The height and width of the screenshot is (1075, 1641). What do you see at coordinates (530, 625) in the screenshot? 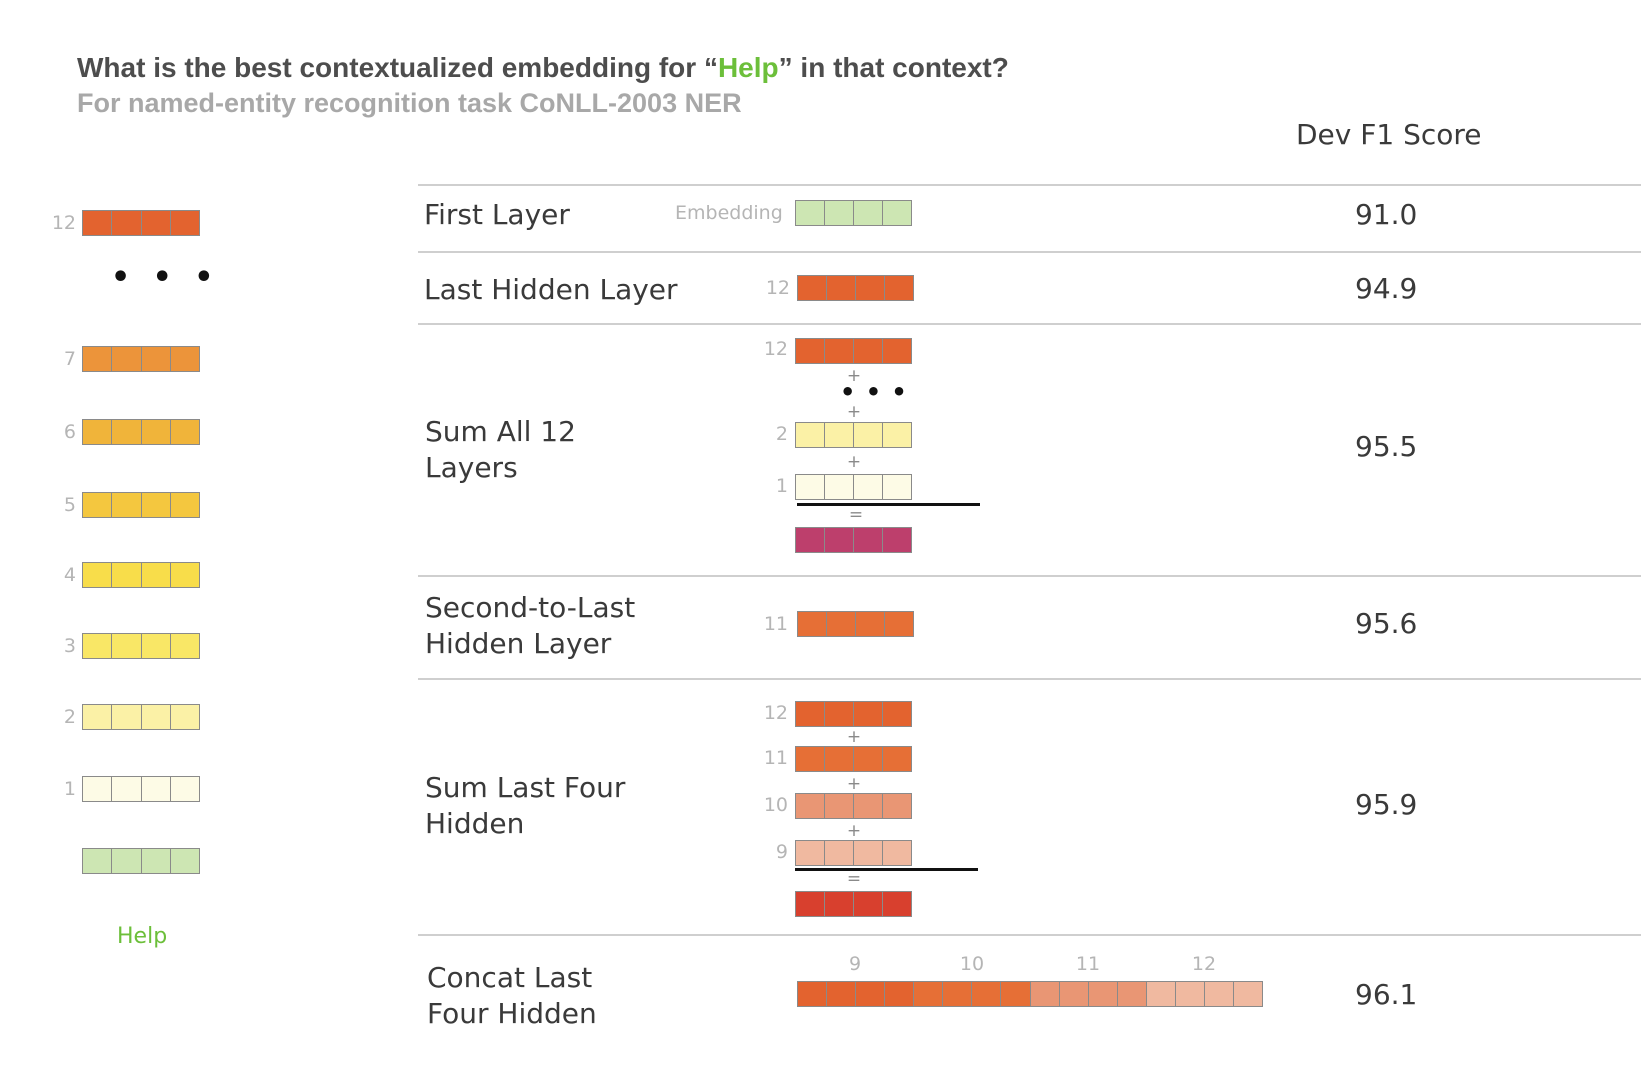
I see `row-label-second-to-last: Second-to-Last Hidden Layer` at bounding box center [530, 625].